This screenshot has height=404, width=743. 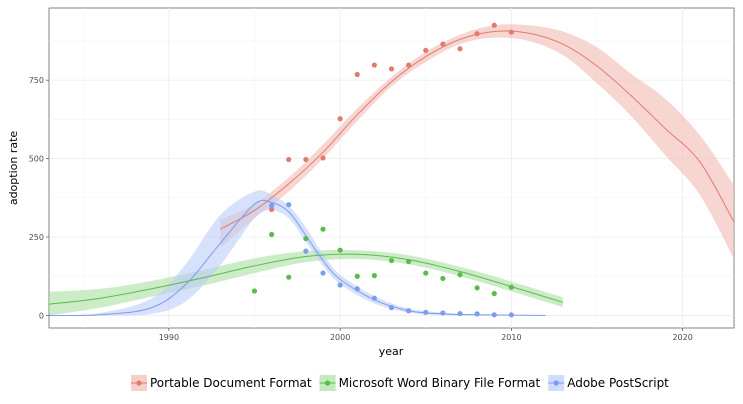 What do you see at coordinates (391, 351) in the screenshot?
I see `x-axis-title: year` at bounding box center [391, 351].